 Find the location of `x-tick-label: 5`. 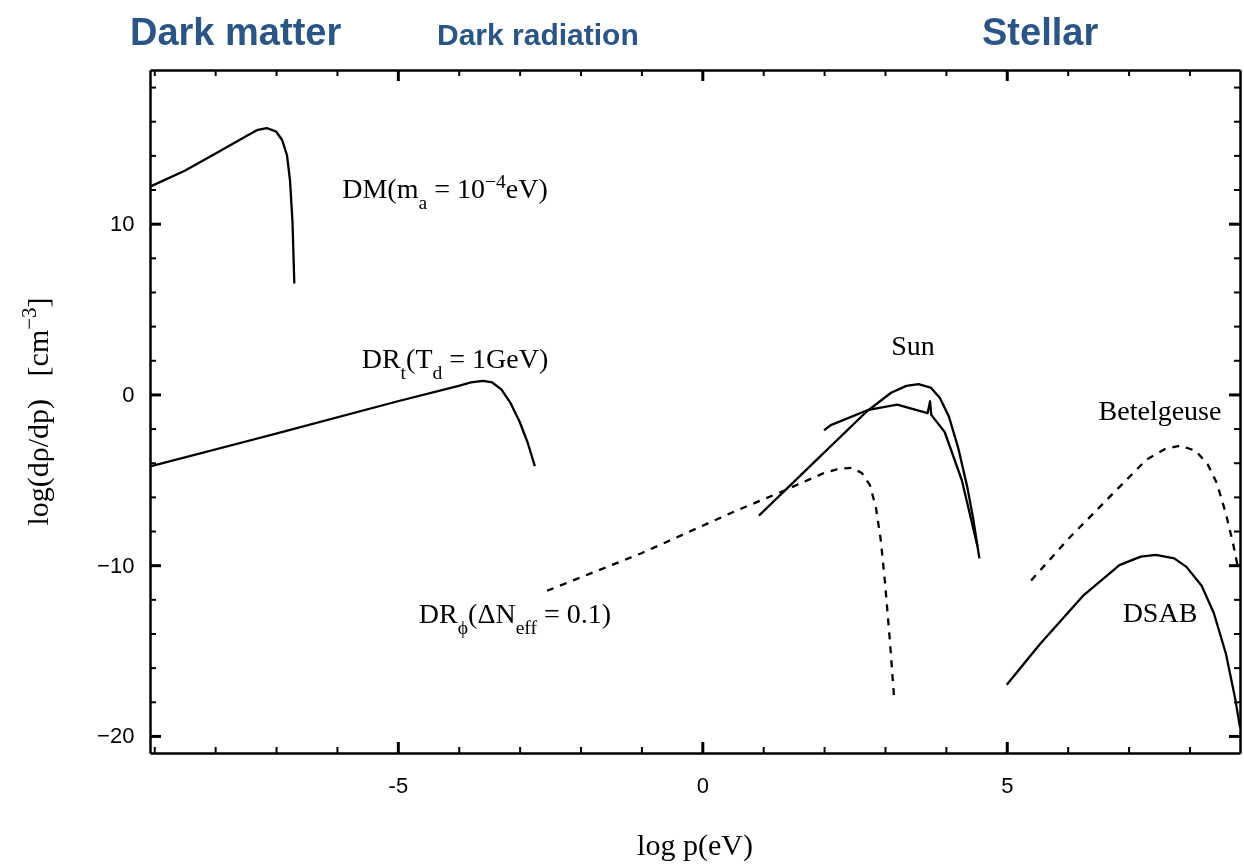

x-tick-label: 5 is located at coordinates (1007, 785).